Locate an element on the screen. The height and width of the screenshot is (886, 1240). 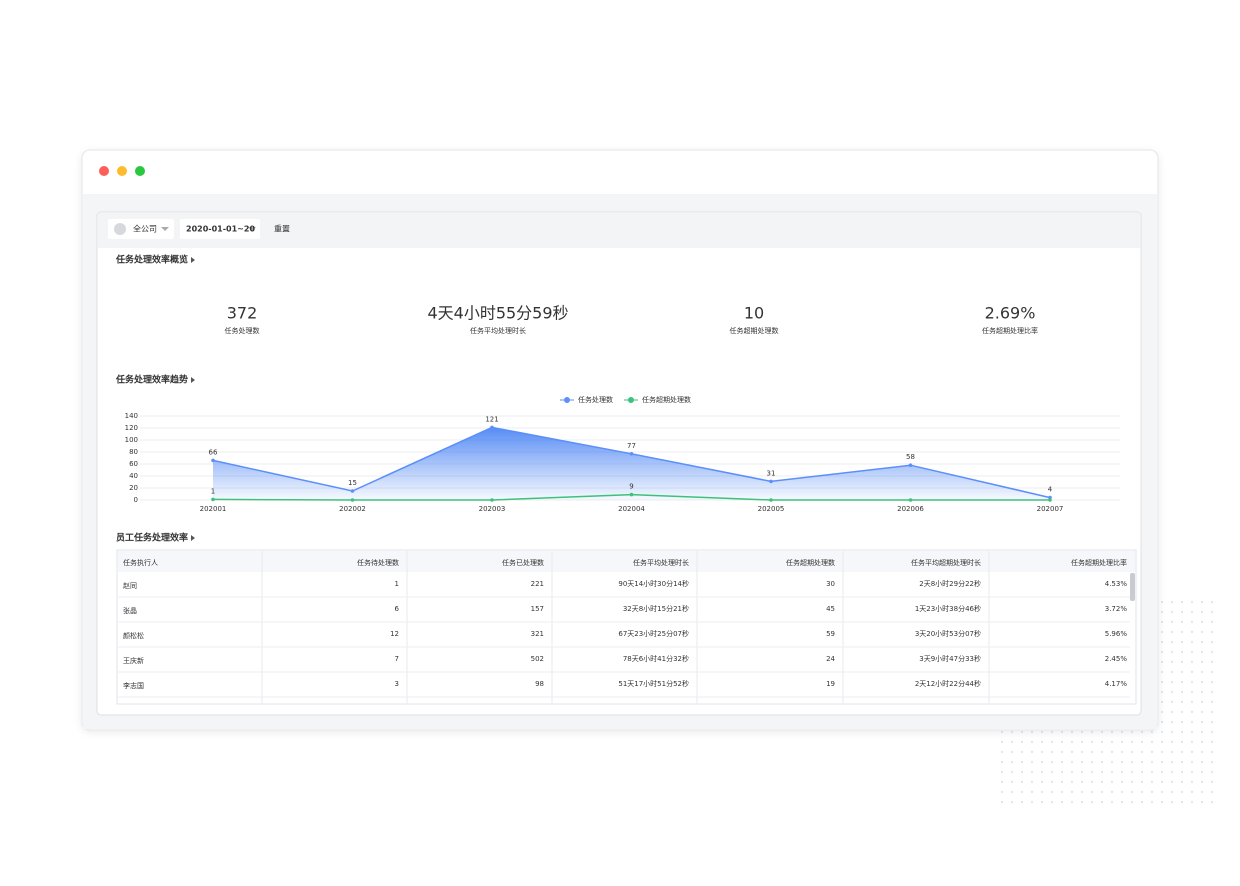
td: 321 is located at coordinates (537, 634).